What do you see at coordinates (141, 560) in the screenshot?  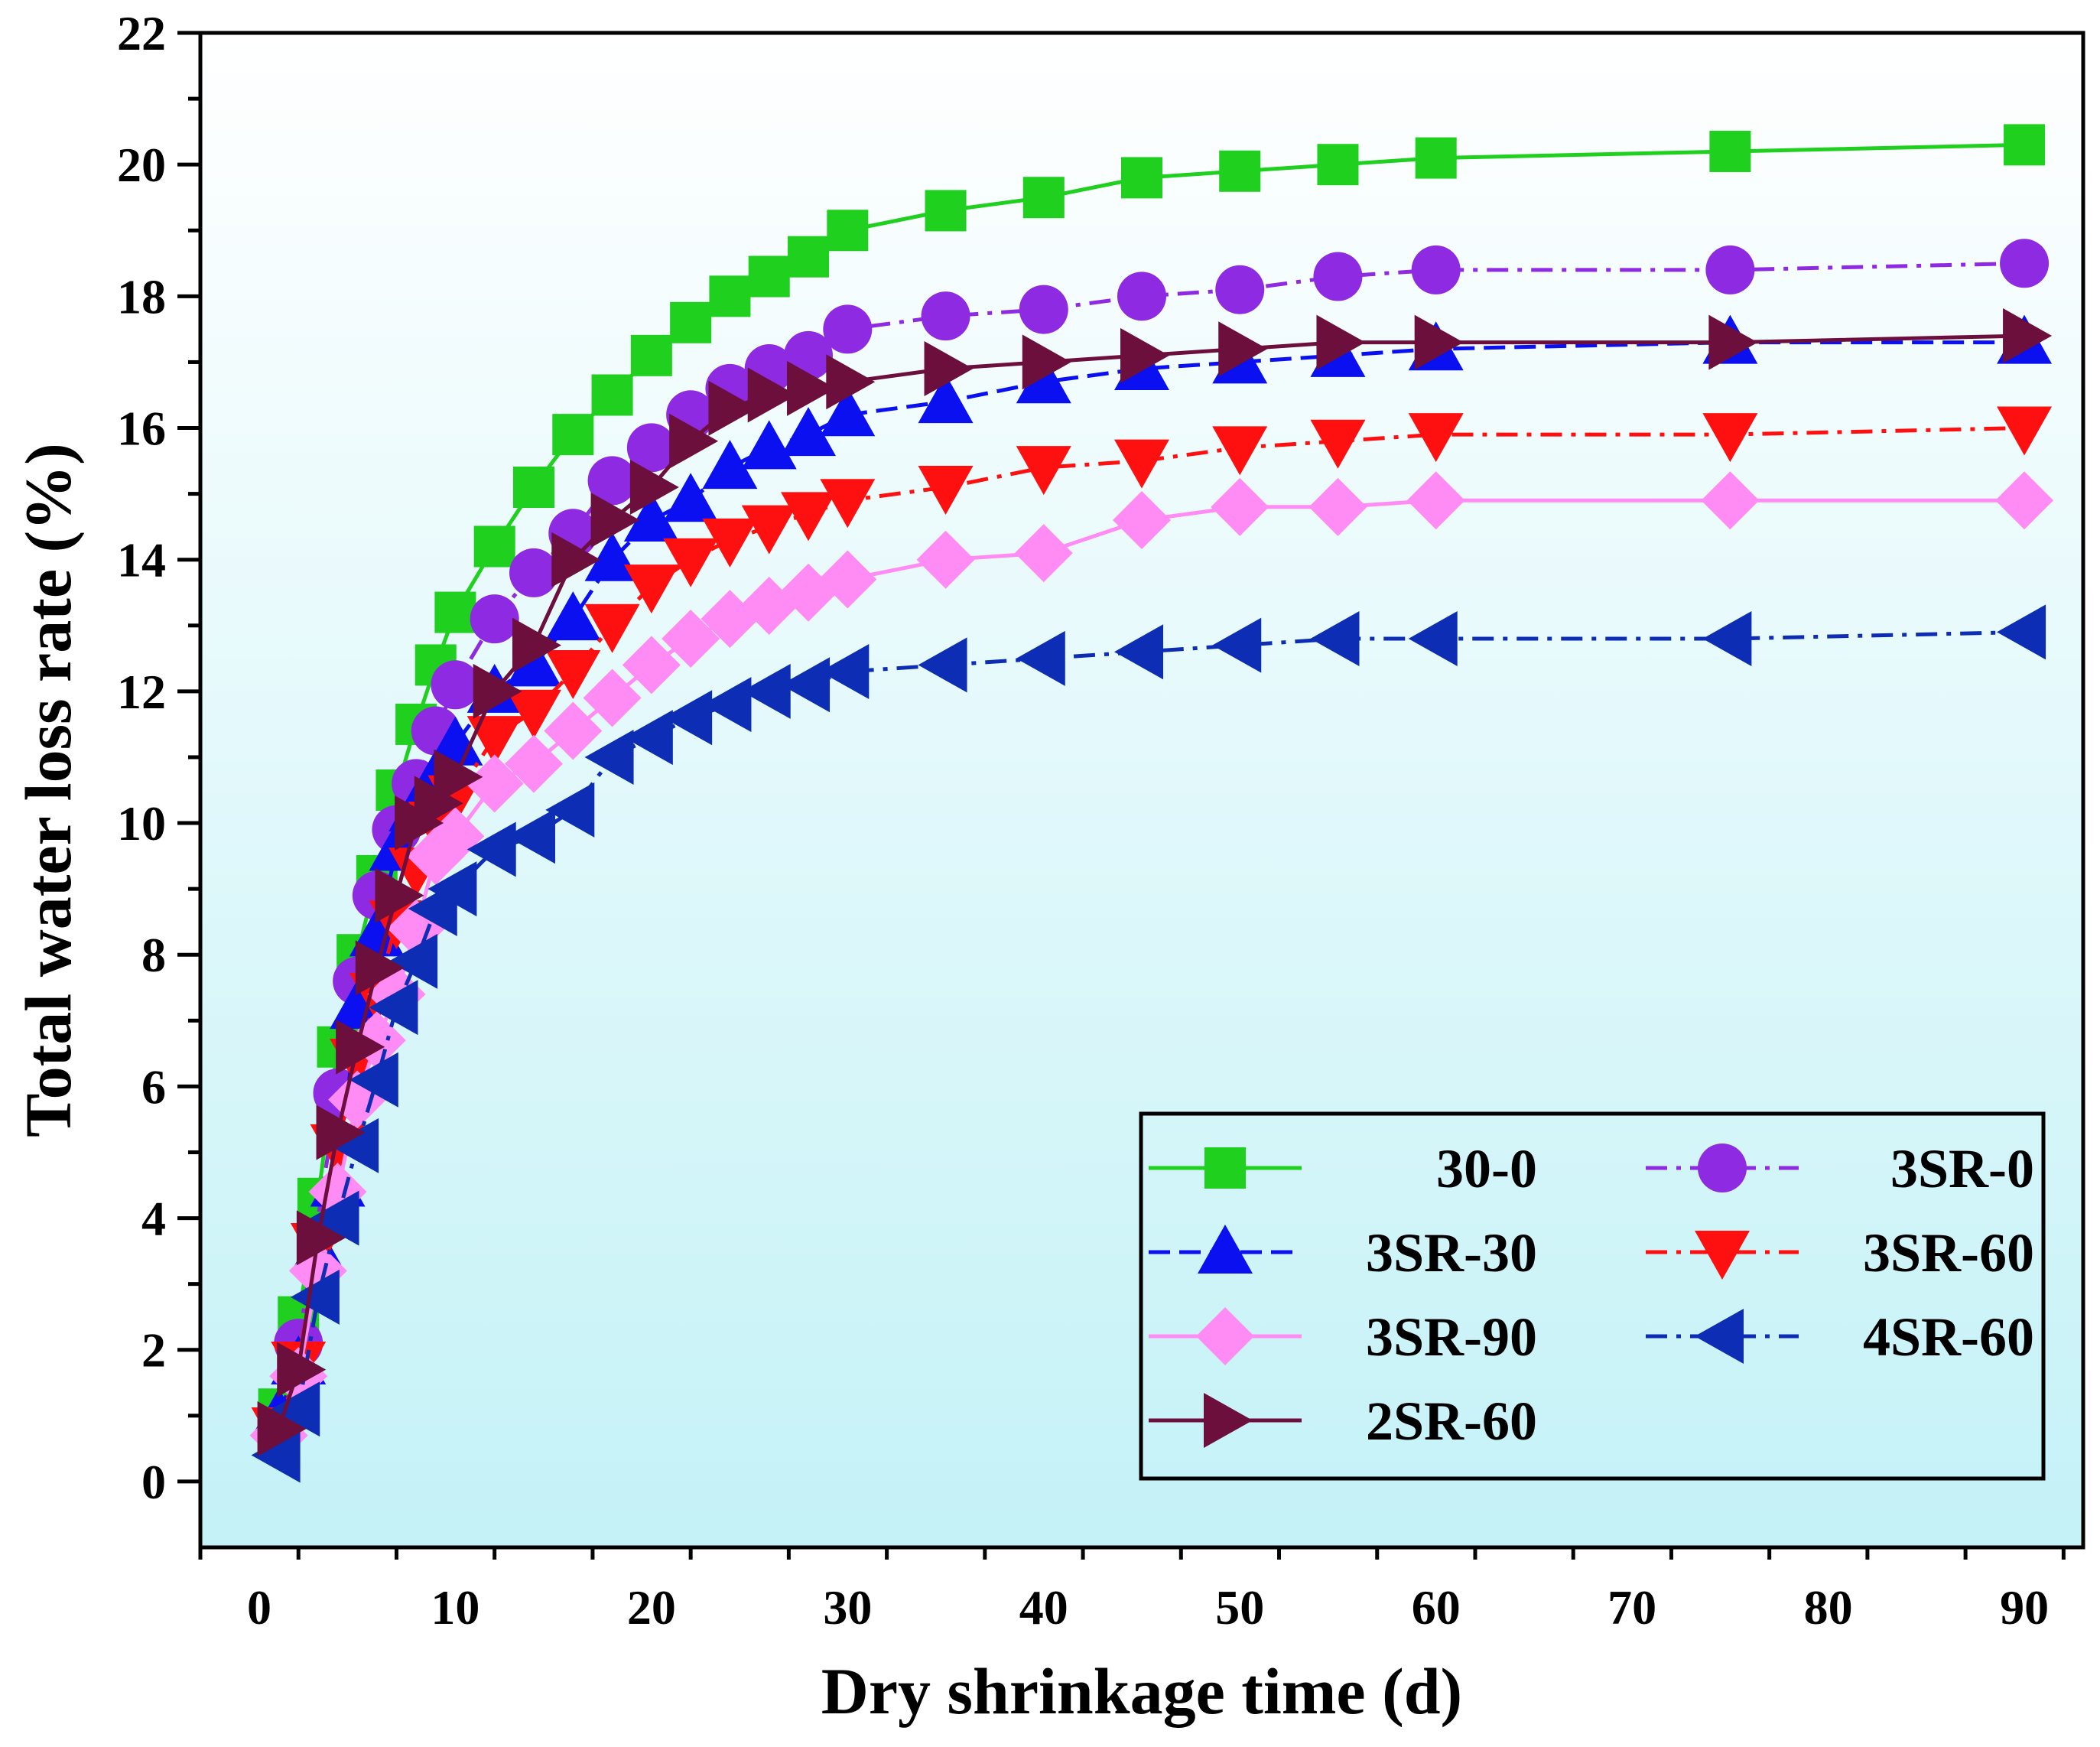 I see `y-tick-label: 14` at bounding box center [141, 560].